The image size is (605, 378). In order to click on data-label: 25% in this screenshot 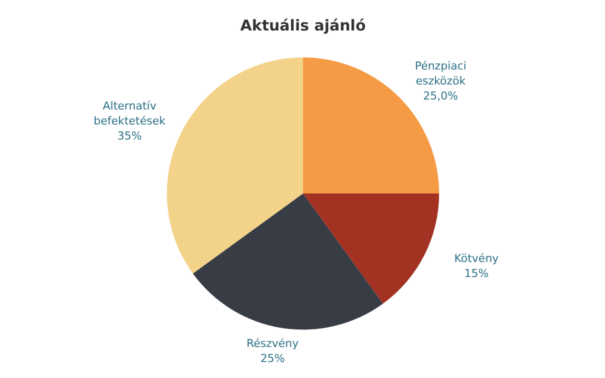, I will do `click(272, 358)`.